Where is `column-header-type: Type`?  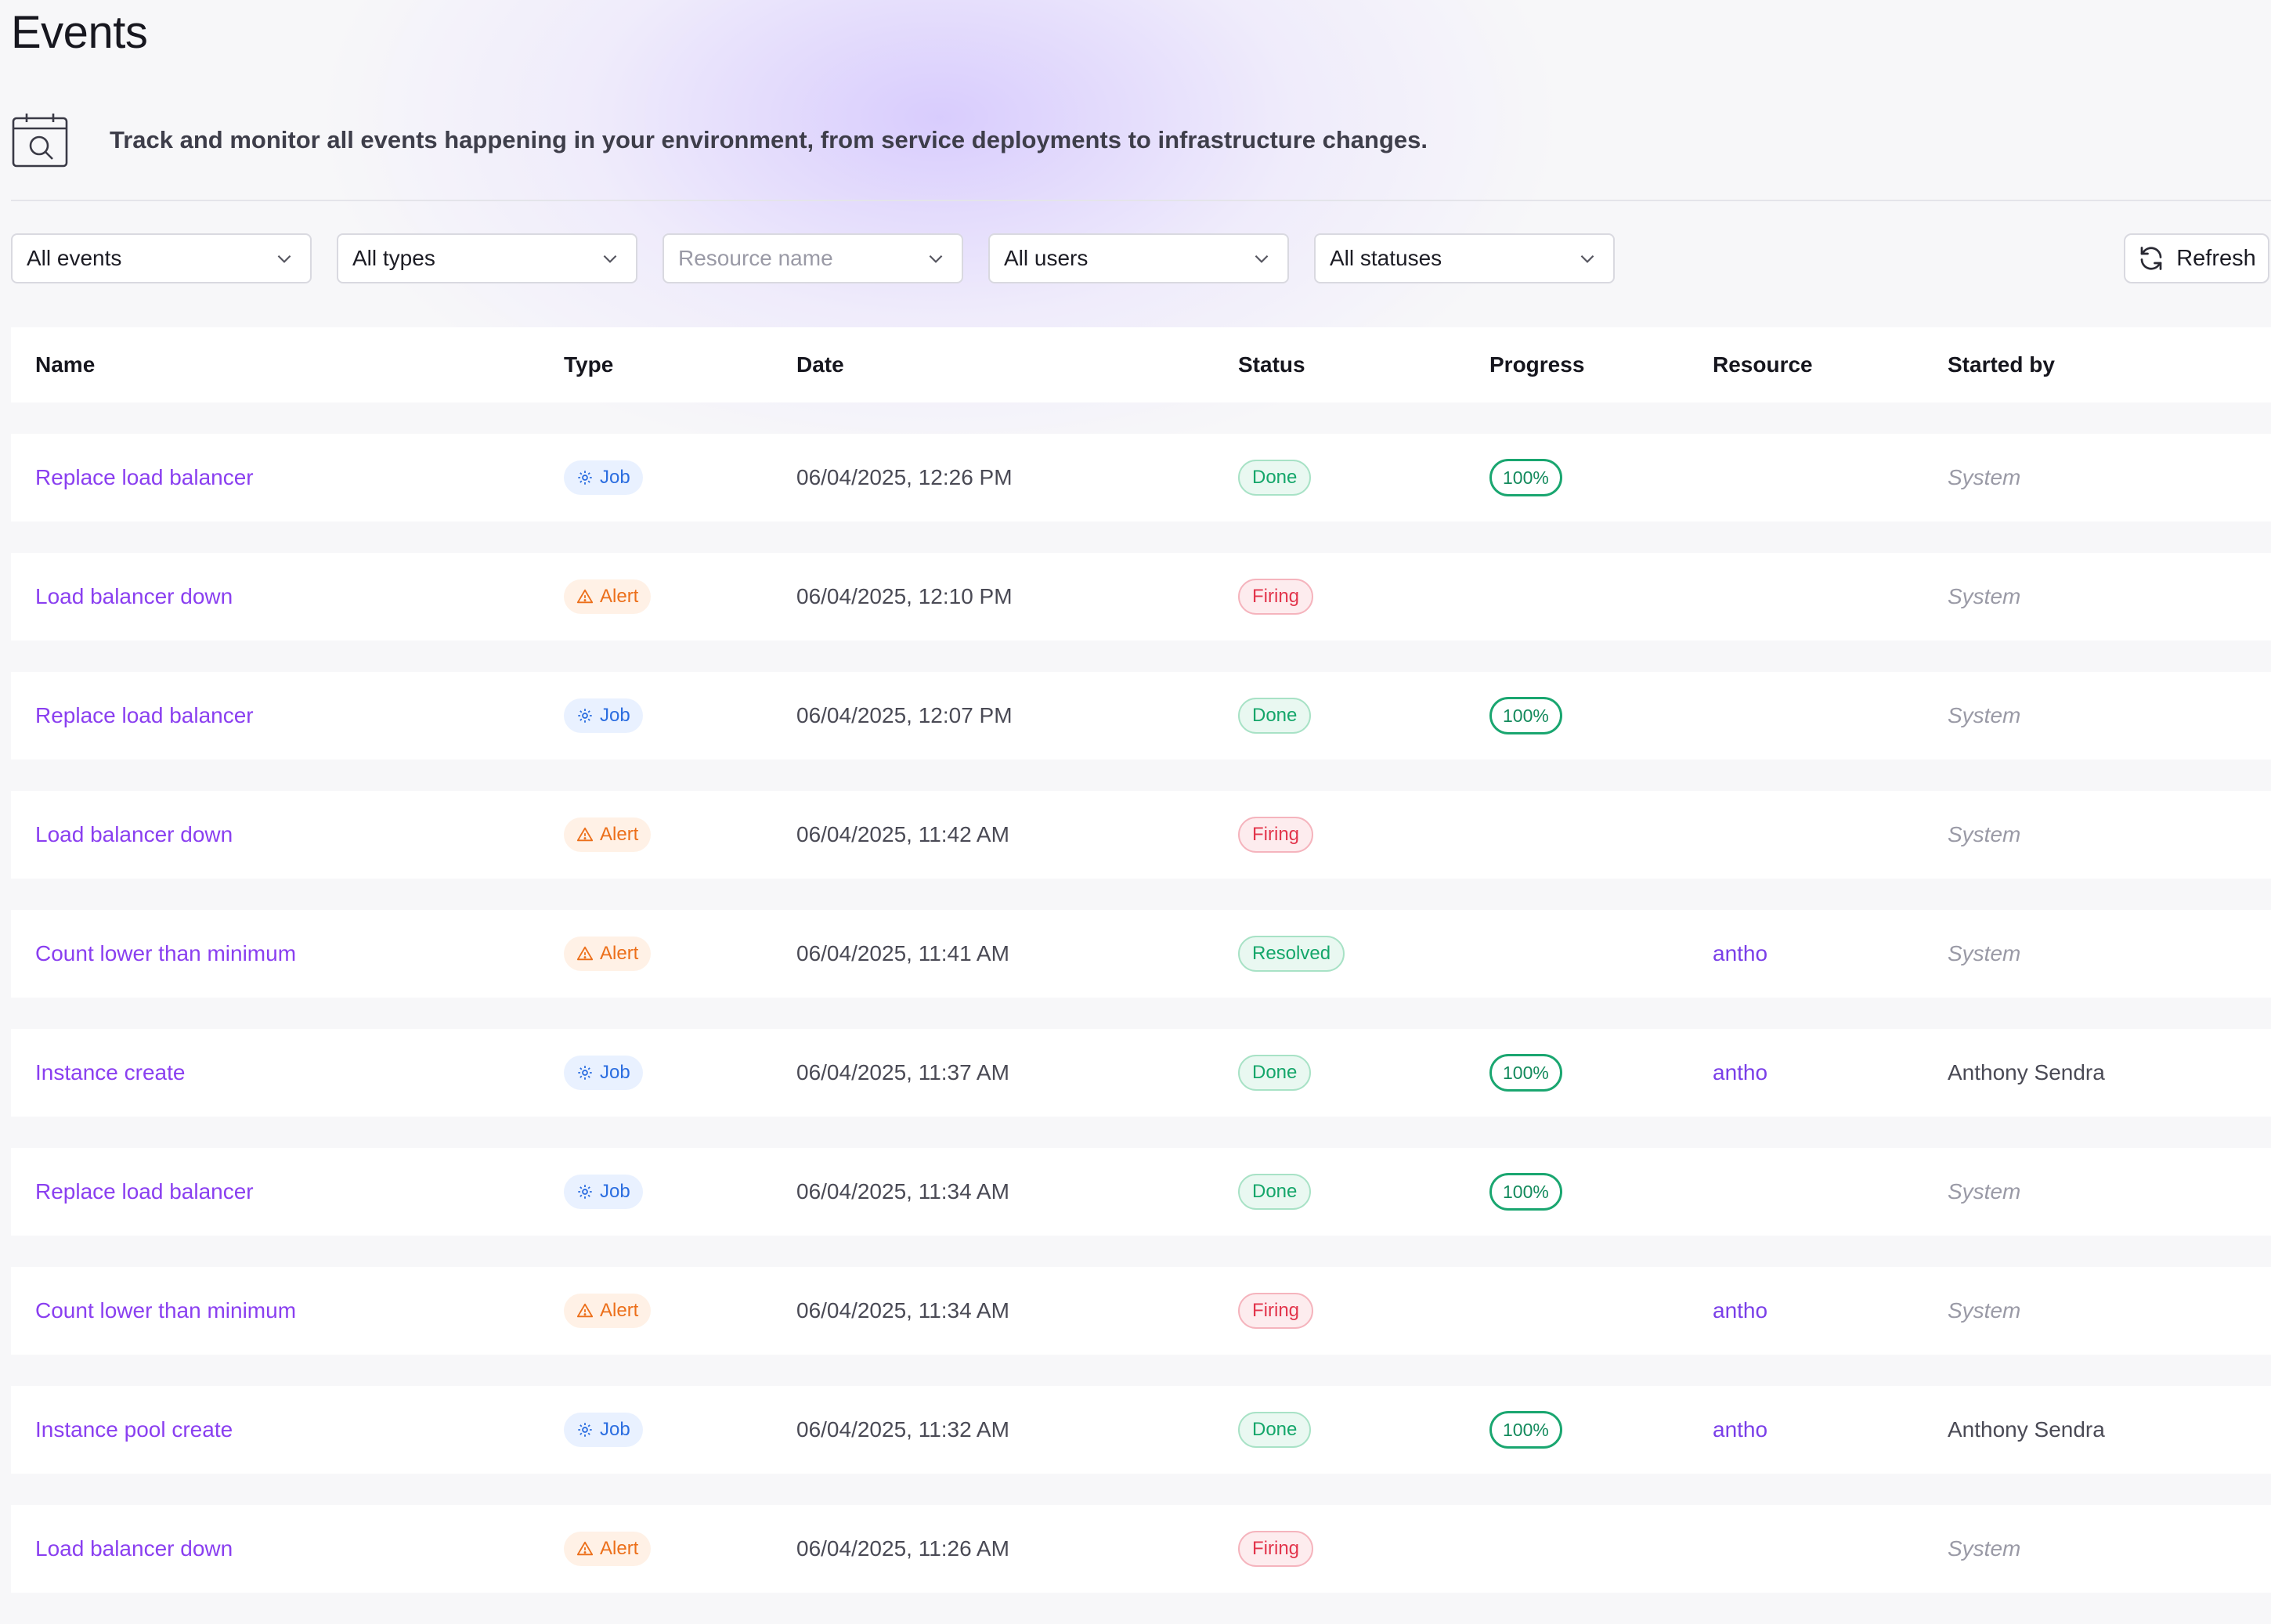 column-header-type: Type is located at coordinates (589, 364).